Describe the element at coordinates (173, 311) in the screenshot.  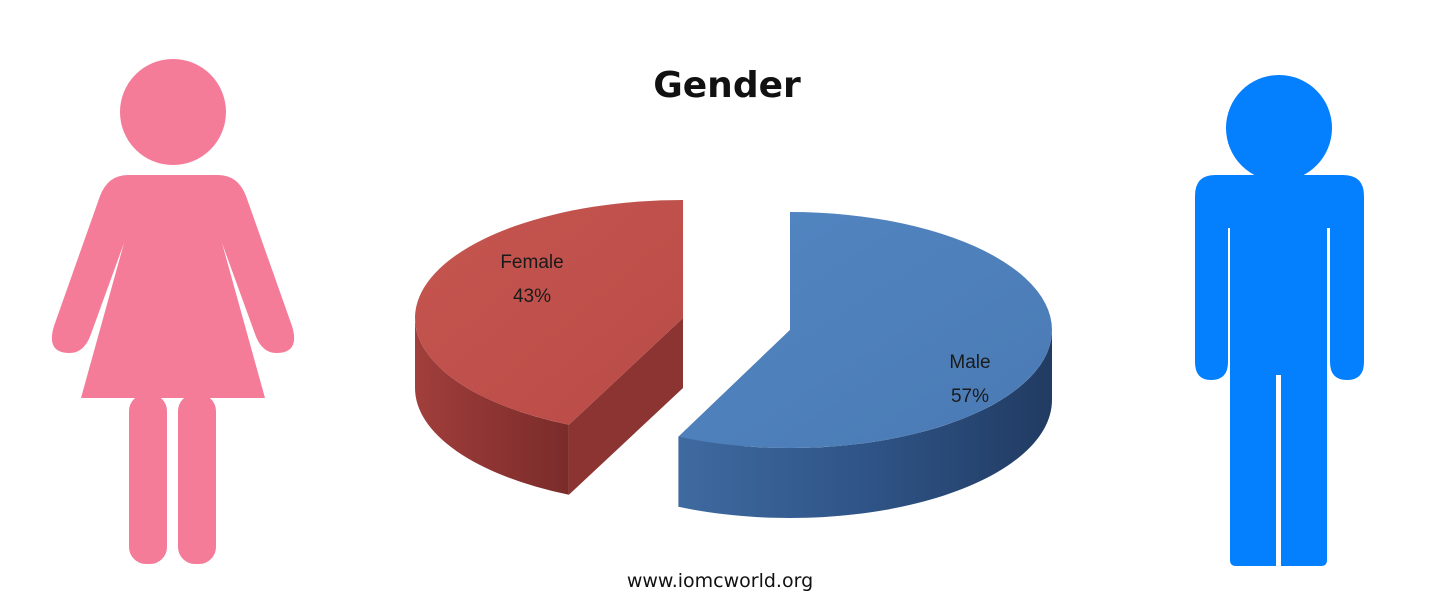
I see `female-figure-icon` at that location.